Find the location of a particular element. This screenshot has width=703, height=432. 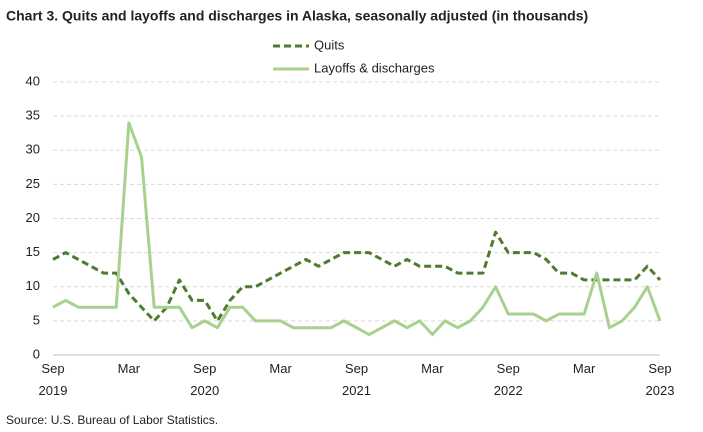

y-tick-label: 30 is located at coordinates (33, 149).